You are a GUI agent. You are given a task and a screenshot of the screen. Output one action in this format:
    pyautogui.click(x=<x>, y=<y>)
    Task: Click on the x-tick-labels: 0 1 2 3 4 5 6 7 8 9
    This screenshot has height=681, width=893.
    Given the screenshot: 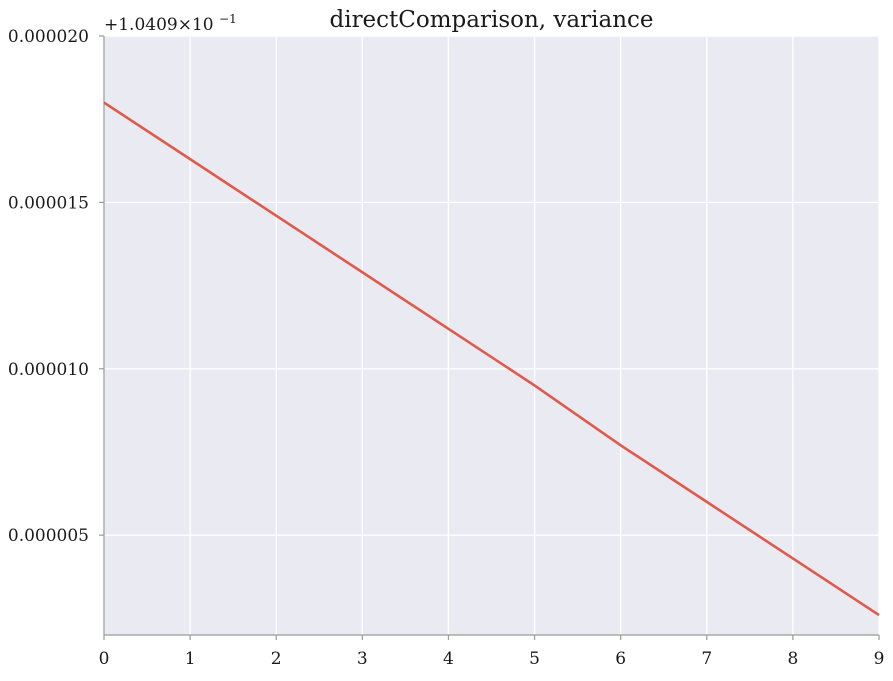 What is the action you would take?
    pyautogui.click(x=492, y=659)
    